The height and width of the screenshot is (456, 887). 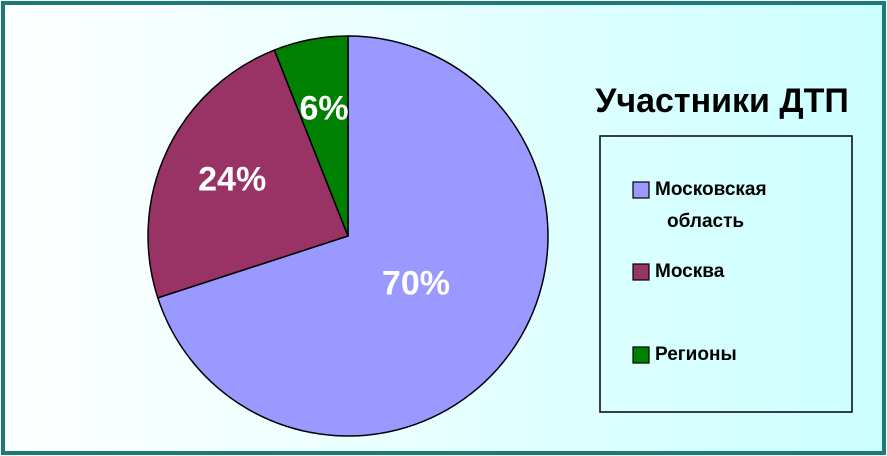 What do you see at coordinates (711, 205) in the screenshot?
I see `legend-label: Московская область` at bounding box center [711, 205].